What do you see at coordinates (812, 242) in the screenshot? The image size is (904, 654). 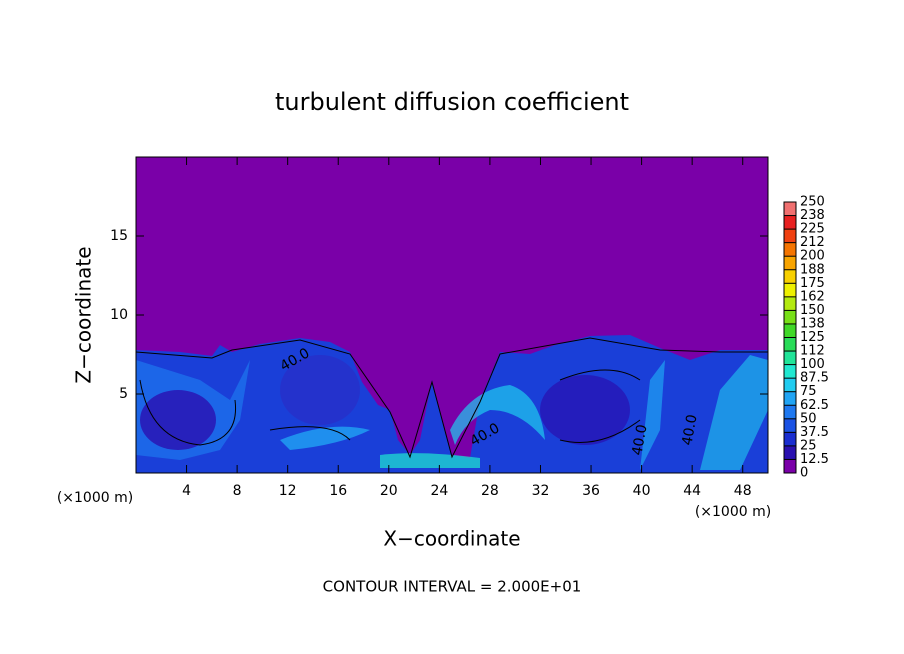 I see `colorbar-label: 212` at bounding box center [812, 242].